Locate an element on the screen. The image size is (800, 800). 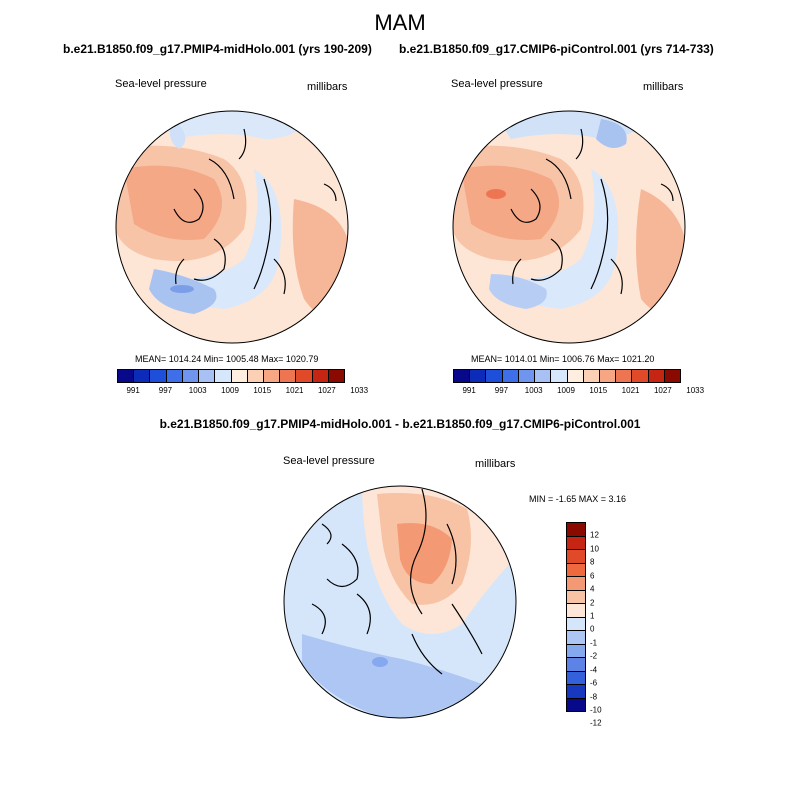
diff-panel-stats: MIN = -1.65 MAX = 3.16 is located at coordinates (578, 499).